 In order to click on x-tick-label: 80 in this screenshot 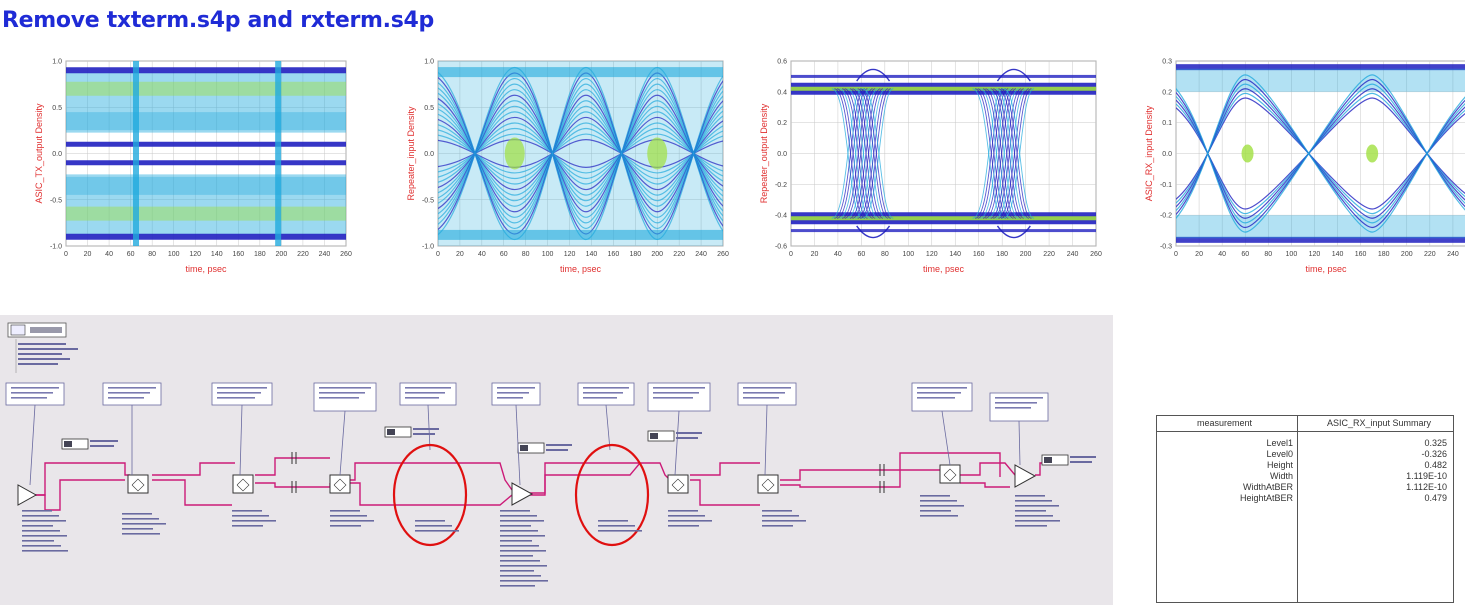, I will do `click(152, 254)`.